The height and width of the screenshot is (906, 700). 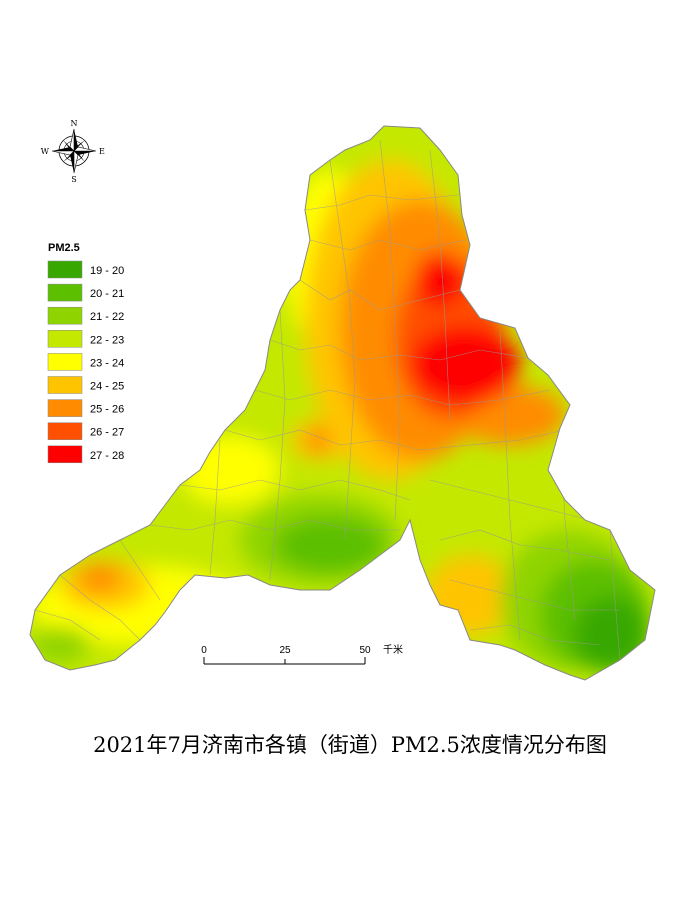 I want to click on legend-label: 22 - 23, so click(x=107, y=340).